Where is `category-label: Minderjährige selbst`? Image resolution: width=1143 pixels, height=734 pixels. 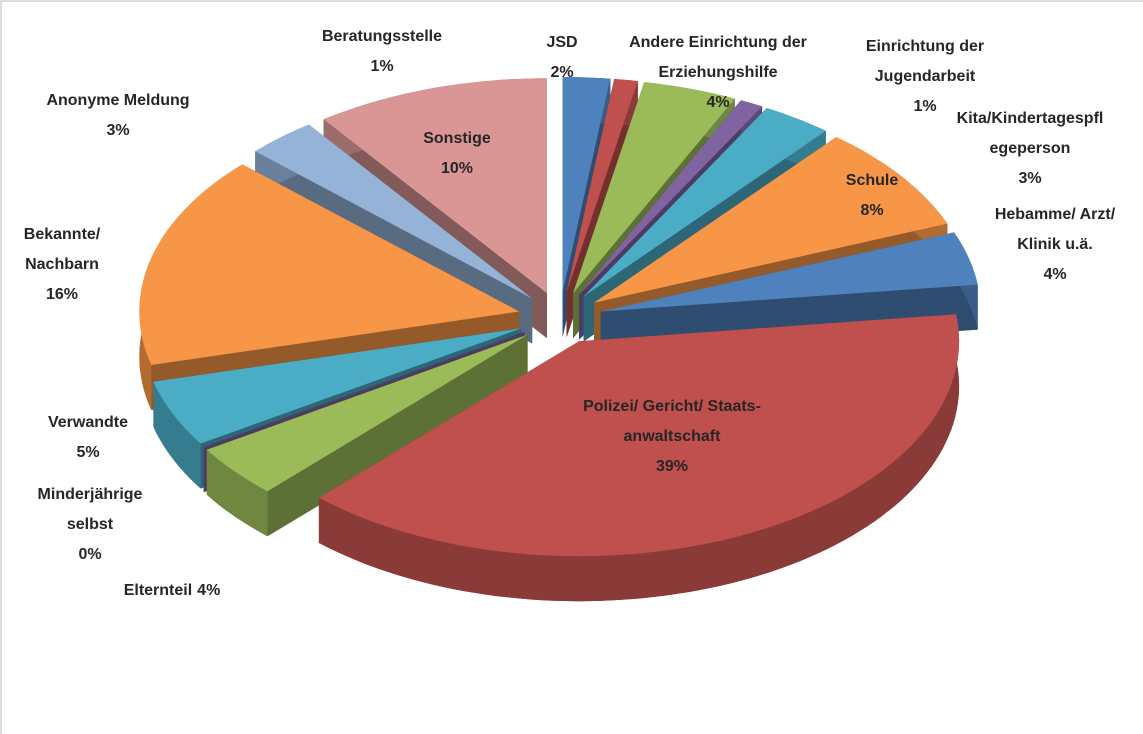 category-label: Minderjährige selbst is located at coordinates (90, 509).